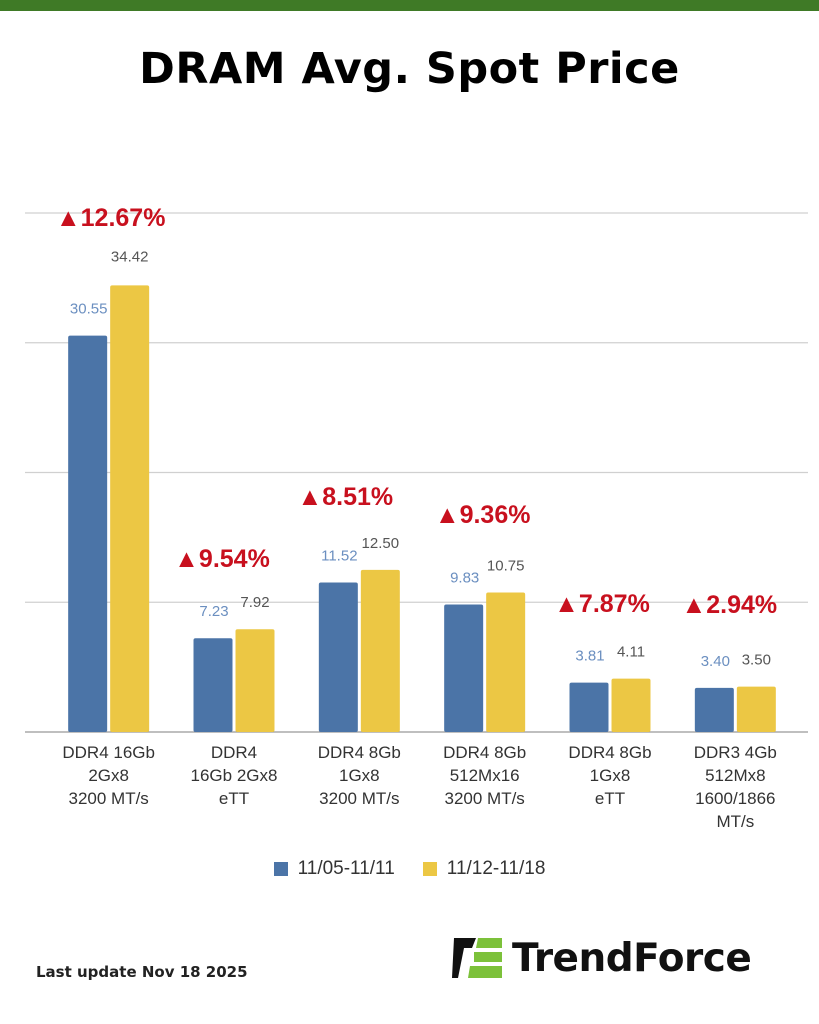  What do you see at coordinates (409, 5) in the screenshot?
I see `top-accent-bar` at bounding box center [409, 5].